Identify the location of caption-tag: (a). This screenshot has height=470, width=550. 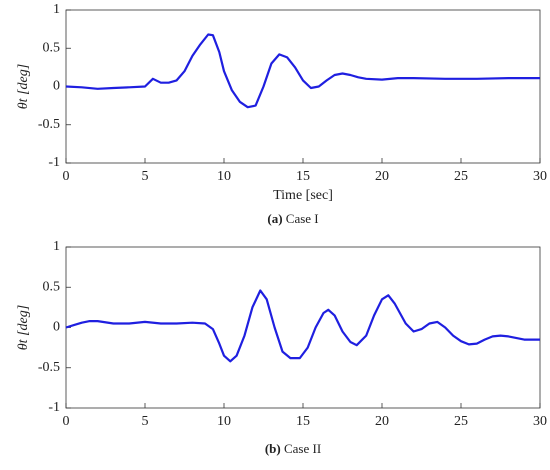
(274, 218).